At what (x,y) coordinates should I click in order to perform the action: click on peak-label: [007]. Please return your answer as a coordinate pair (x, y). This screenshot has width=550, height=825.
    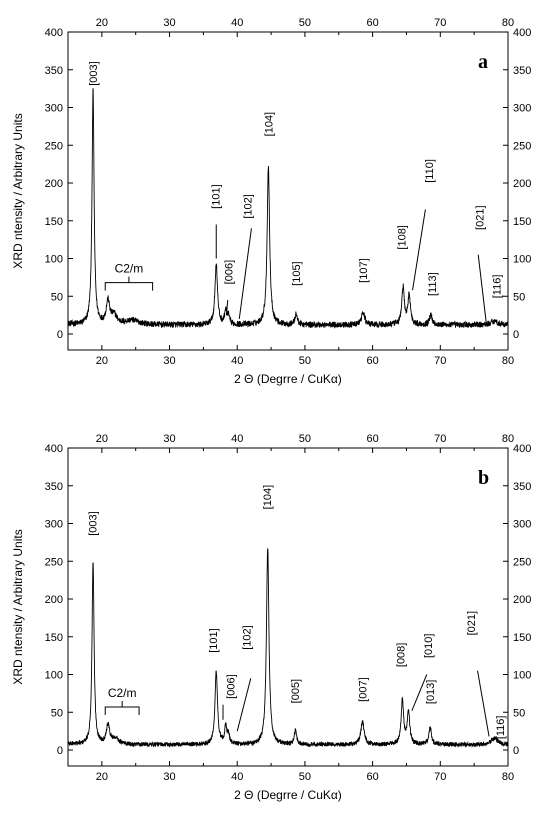
    Looking at the image, I should click on (363, 689).